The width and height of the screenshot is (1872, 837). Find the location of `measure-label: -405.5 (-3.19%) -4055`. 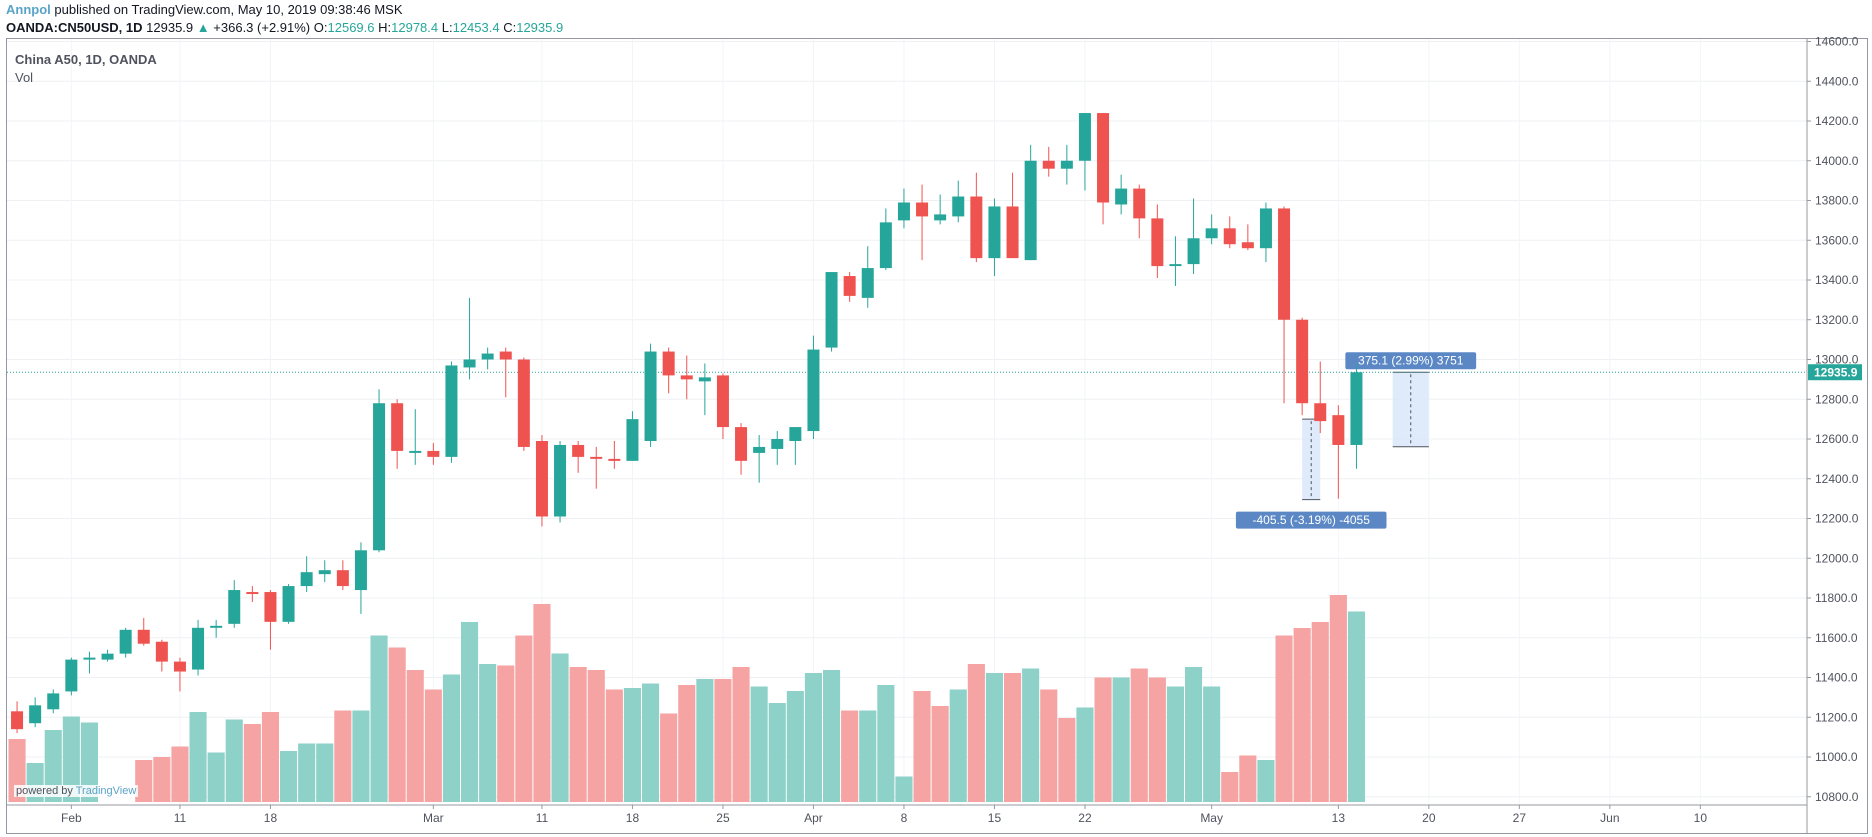

measure-label: -405.5 (-3.19%) -4055 is located at coordinates (1311, 520).